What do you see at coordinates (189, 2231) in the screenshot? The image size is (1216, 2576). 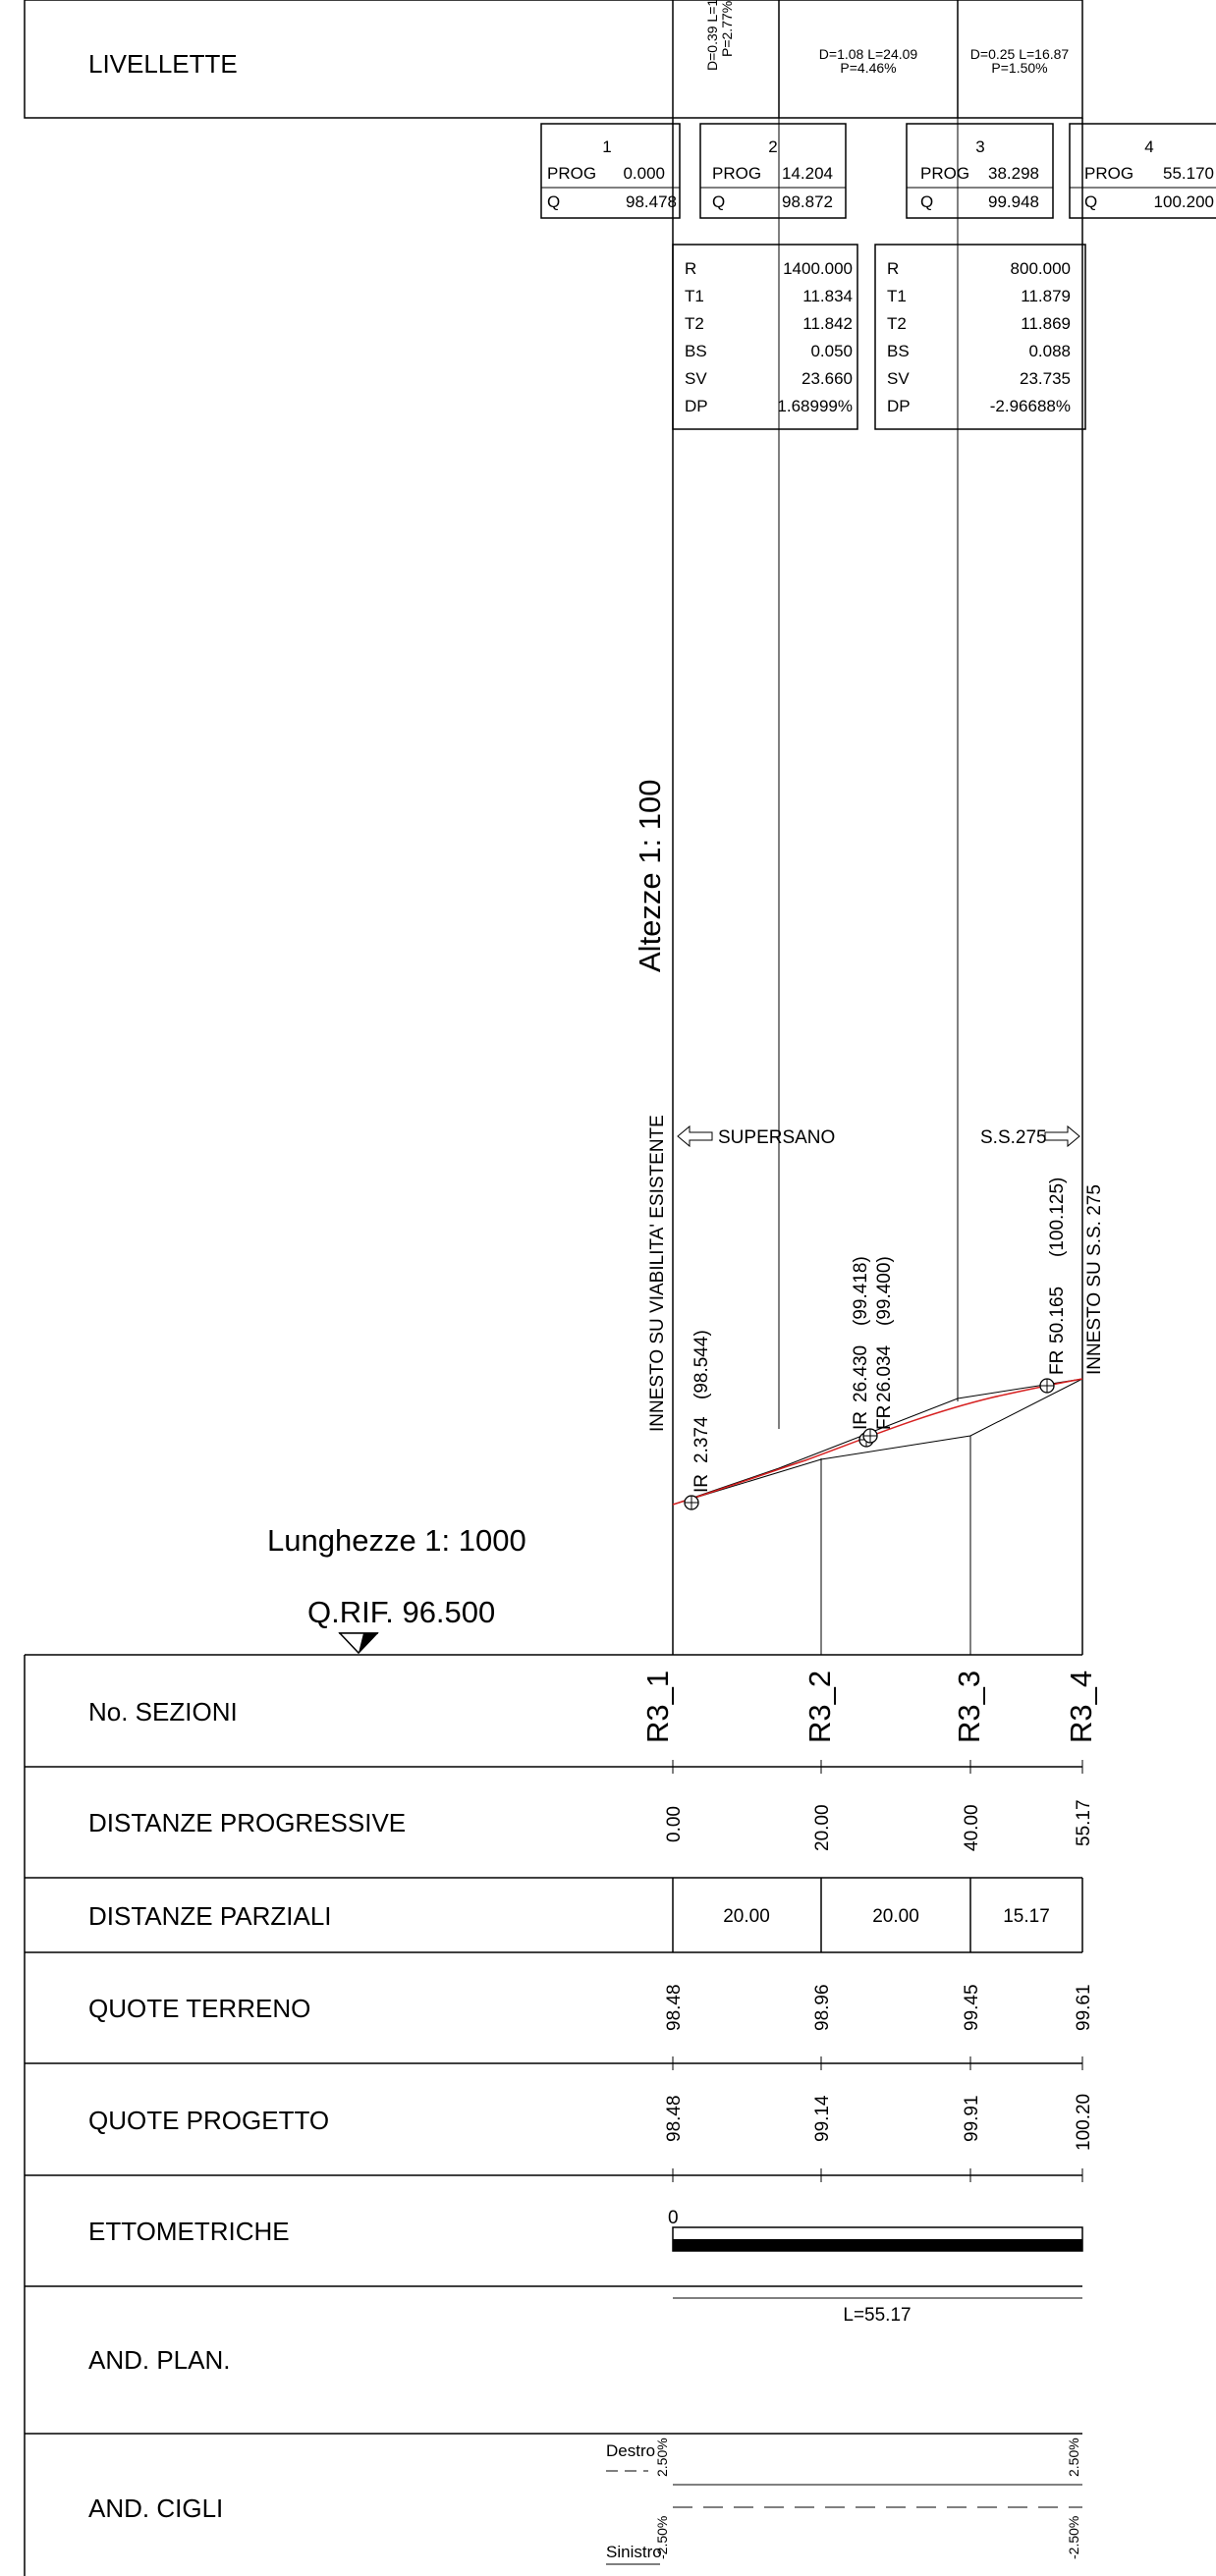 I see `row-label-ettometriche: ETTOMETRICHE` at bounding box center [189, 2231].